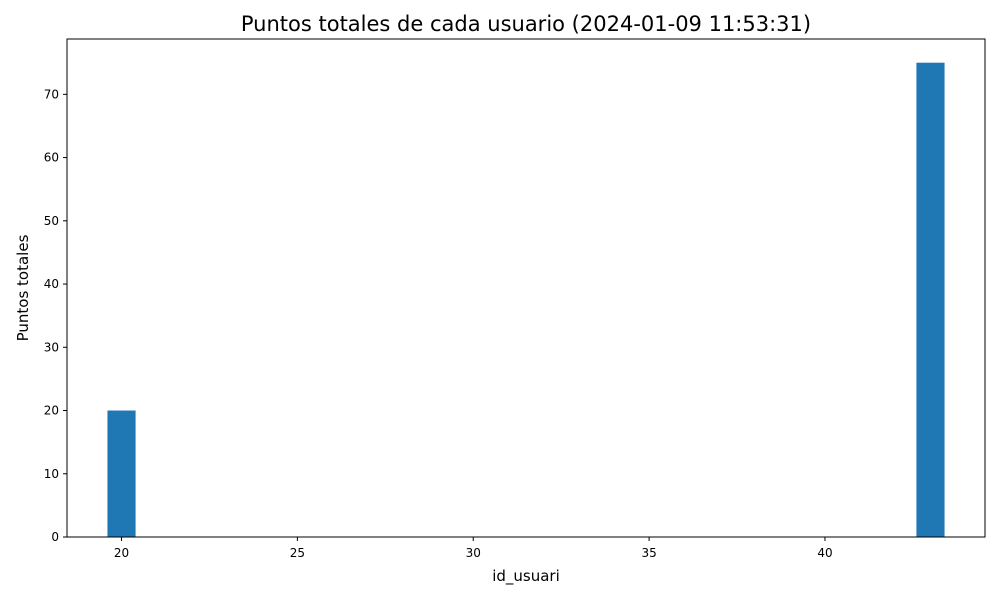 Image resolution: width=1000 pixels, height=604 pixels. Describe the element at coordinates (824, 553) in the screenshot. I see `x-tick-label: 40` at that location.